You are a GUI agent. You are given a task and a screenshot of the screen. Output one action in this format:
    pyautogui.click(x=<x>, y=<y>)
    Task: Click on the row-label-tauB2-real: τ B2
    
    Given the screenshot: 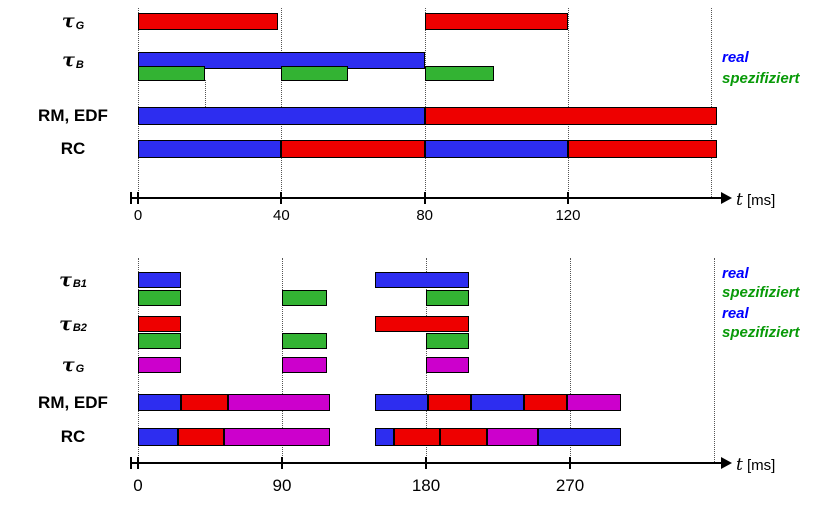 What is the action you would take?
    pyautogui.click(x=73, y=324)
    